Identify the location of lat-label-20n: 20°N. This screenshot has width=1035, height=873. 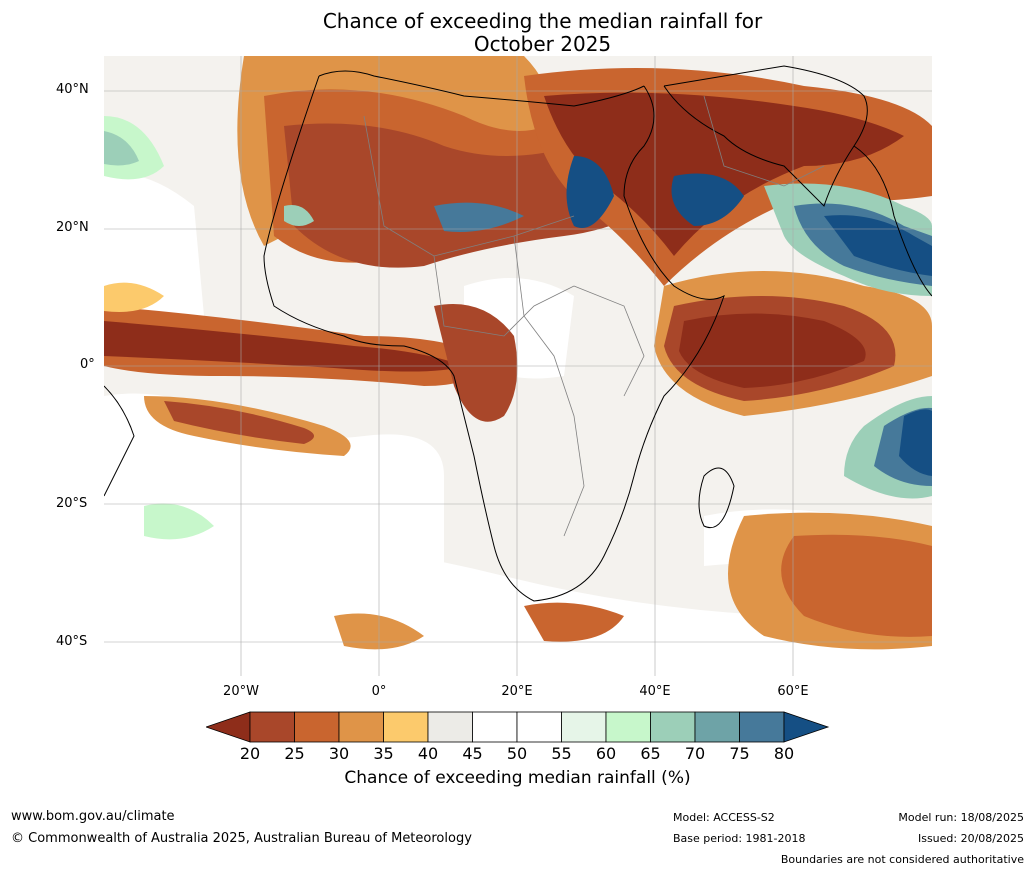
(72, 227).